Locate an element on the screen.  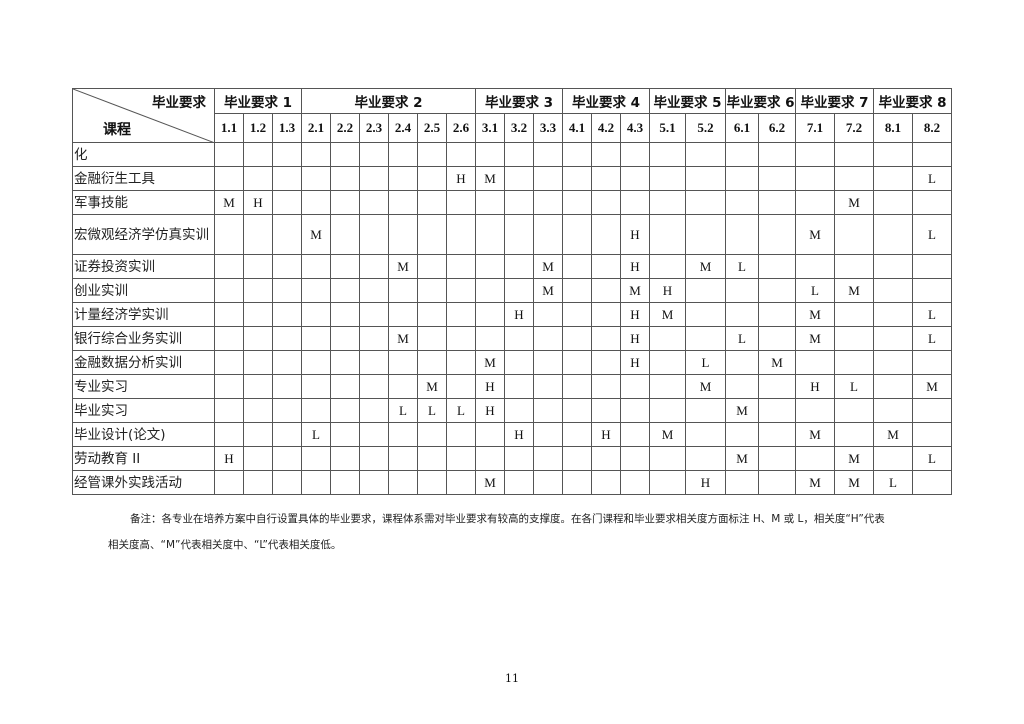
course-name-cell: 金融衍生工具 is located at coordinates (143, 178).